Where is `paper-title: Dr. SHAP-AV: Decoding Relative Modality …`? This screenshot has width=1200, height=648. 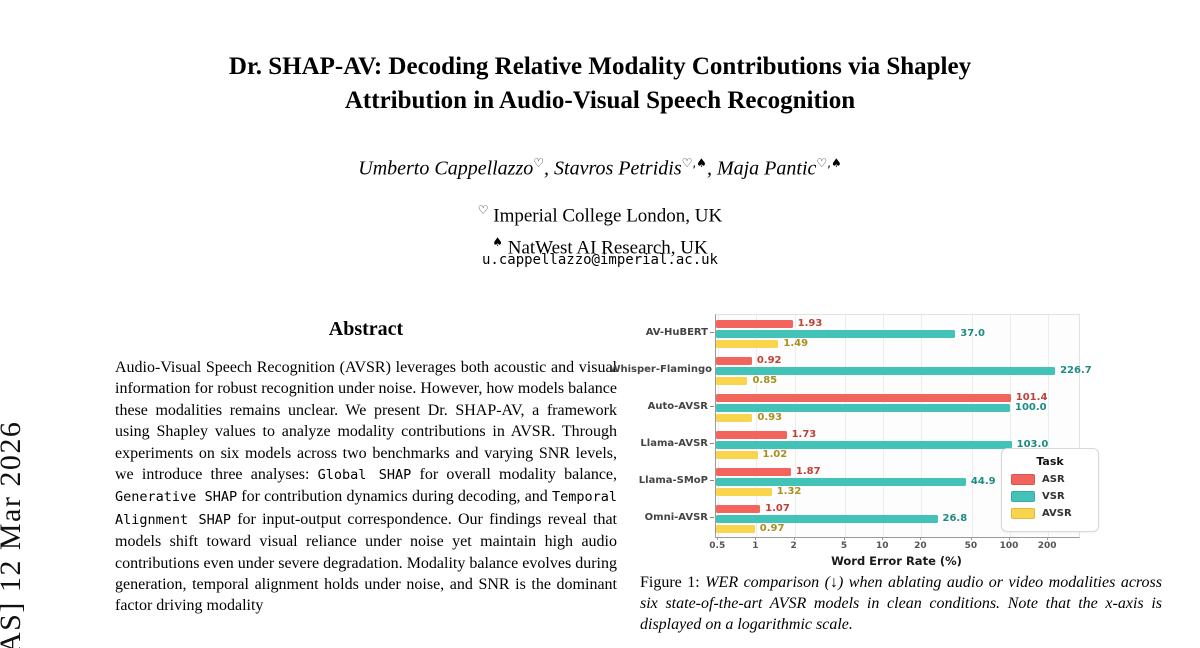
paper-title: Dr. SHAP-AV: Decoding Relative Modality … is located at coordinates (600, 84).